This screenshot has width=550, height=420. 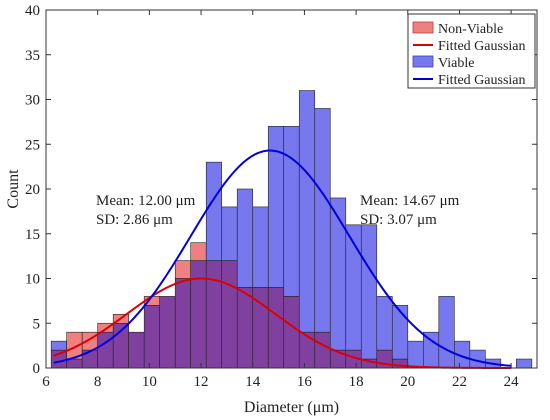 What do you see at coordinates (32, 56) in the screenshot?
I see `y-tick-label: 35` at bounding box center [32, 56].